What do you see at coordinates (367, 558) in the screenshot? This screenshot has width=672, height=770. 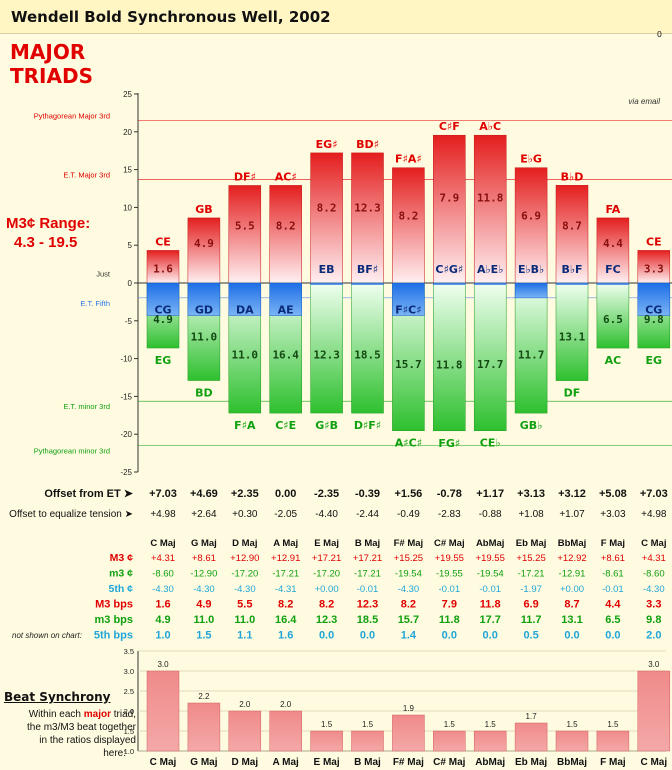 I see `table-cell: +17.21` at bounding box center [367, 558].